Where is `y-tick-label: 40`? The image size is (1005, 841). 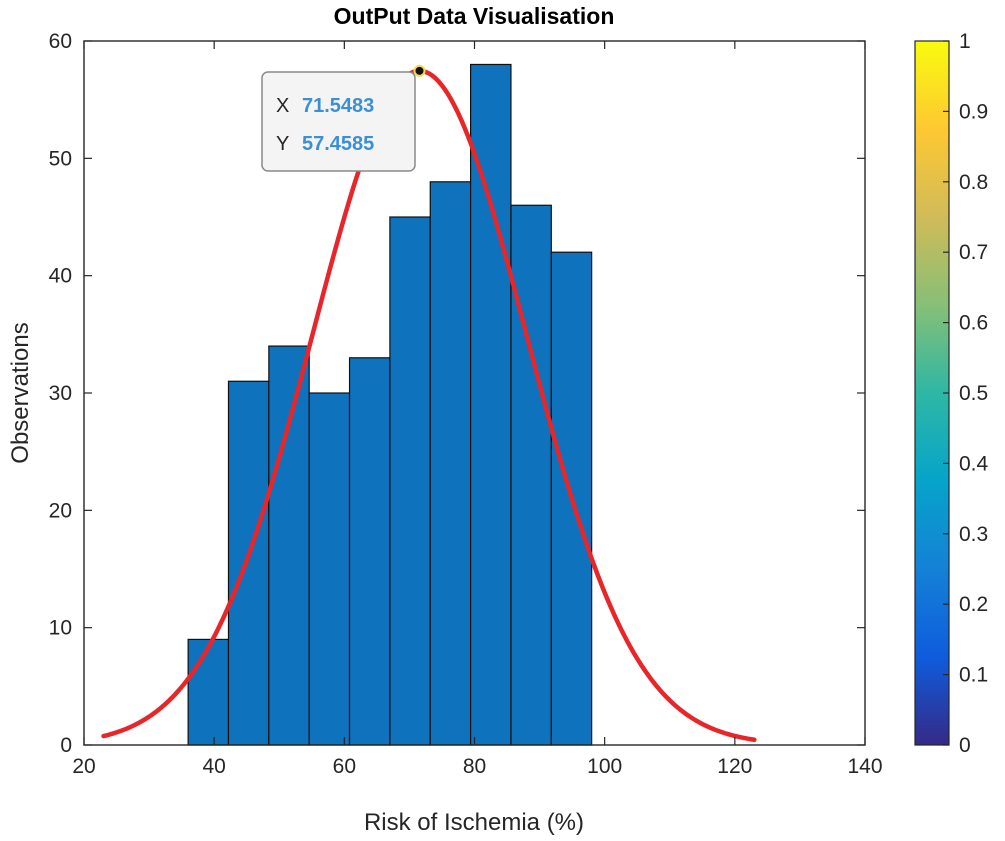 y-tick-label: 40 is located at coordinates (60, 276).